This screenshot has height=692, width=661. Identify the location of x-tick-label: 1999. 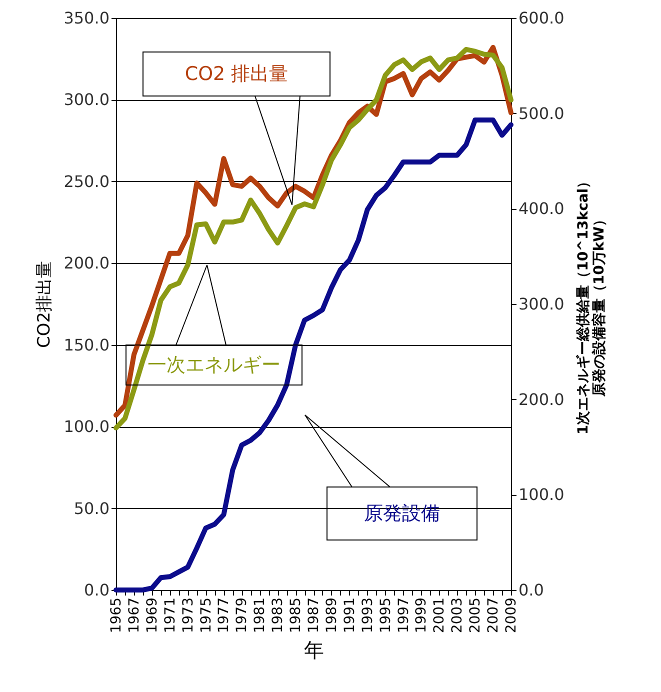
(422, 616).